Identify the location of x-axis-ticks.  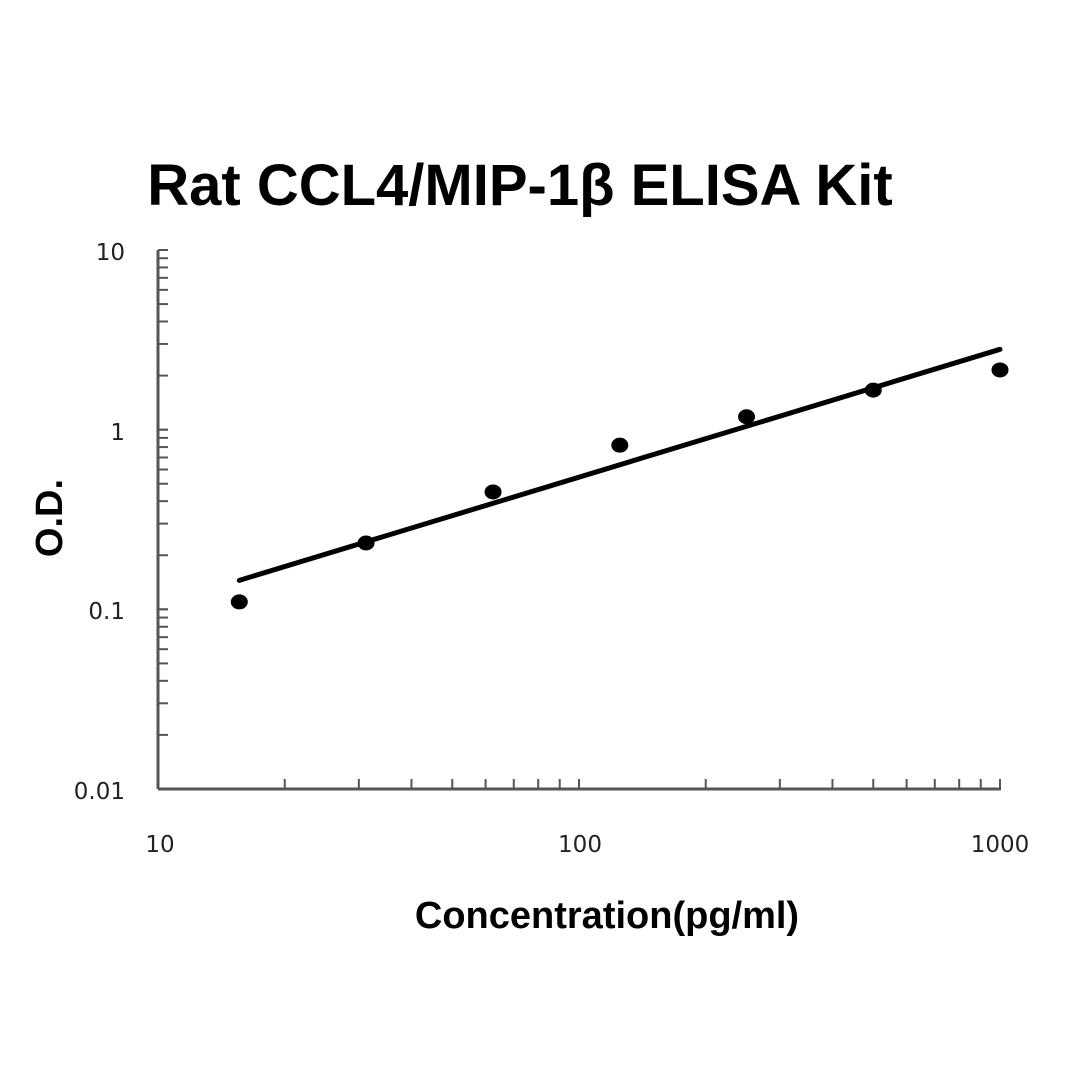
(579, 784).